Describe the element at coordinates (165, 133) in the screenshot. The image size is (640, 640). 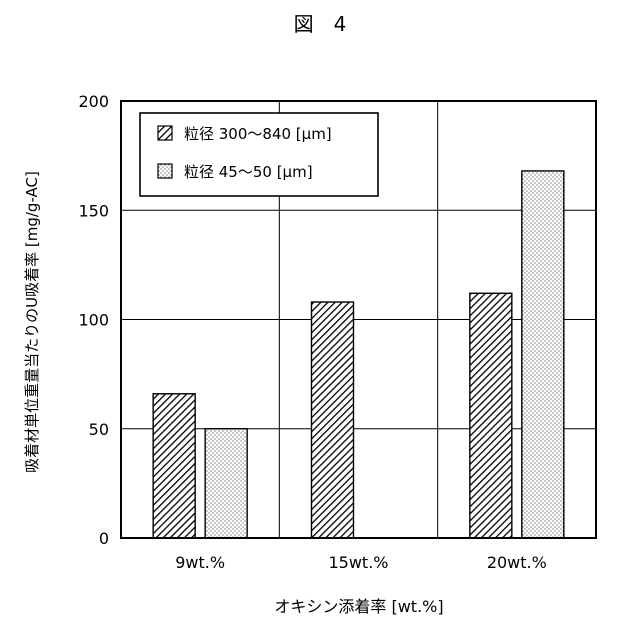
I see `legend-swatch-hatch` at that location.